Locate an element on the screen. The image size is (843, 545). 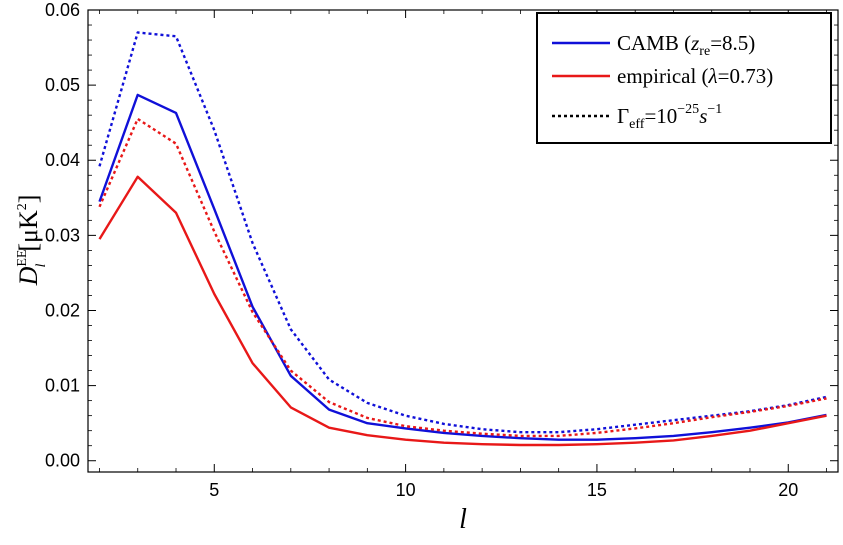
y-tick-label: 0.06 is located at coordinates (62, 10).